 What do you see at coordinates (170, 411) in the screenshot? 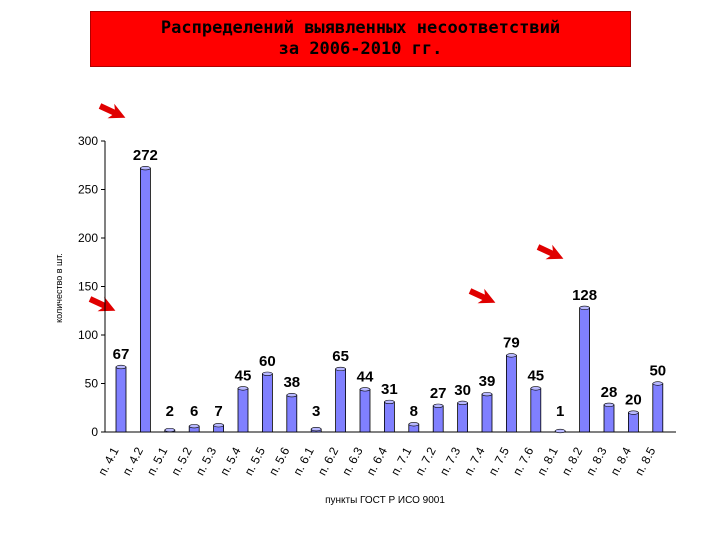
I see `data-label: 2` at bounding box center [170, 411].